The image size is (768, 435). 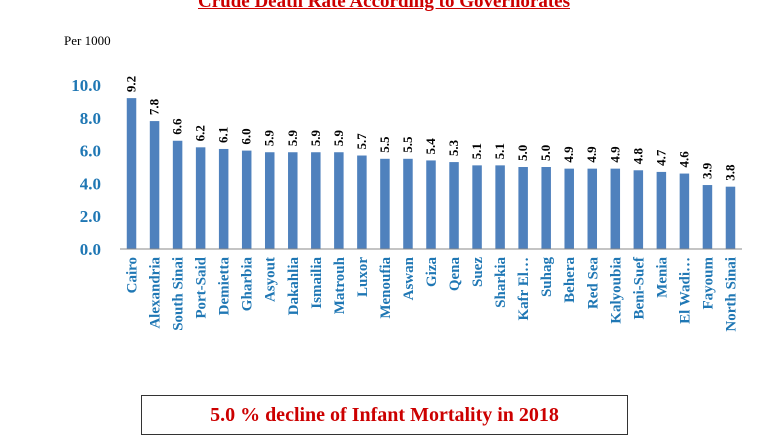 I want to click on x-tick-label: Ismailia, so click(x=317, y=283).